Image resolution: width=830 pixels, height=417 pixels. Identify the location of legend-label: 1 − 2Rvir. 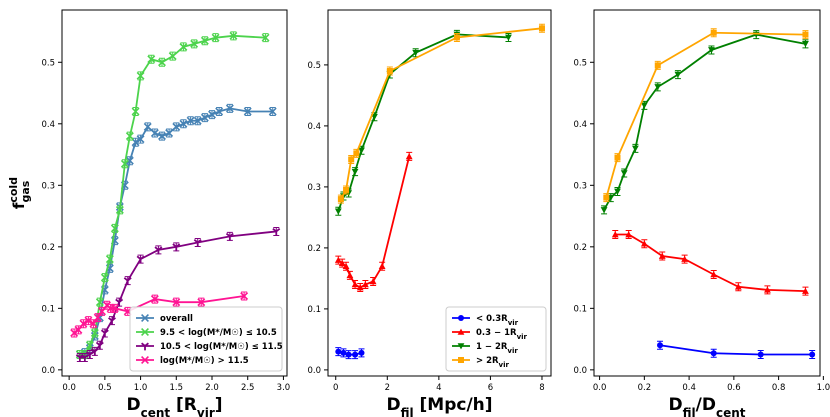
(497, 348).